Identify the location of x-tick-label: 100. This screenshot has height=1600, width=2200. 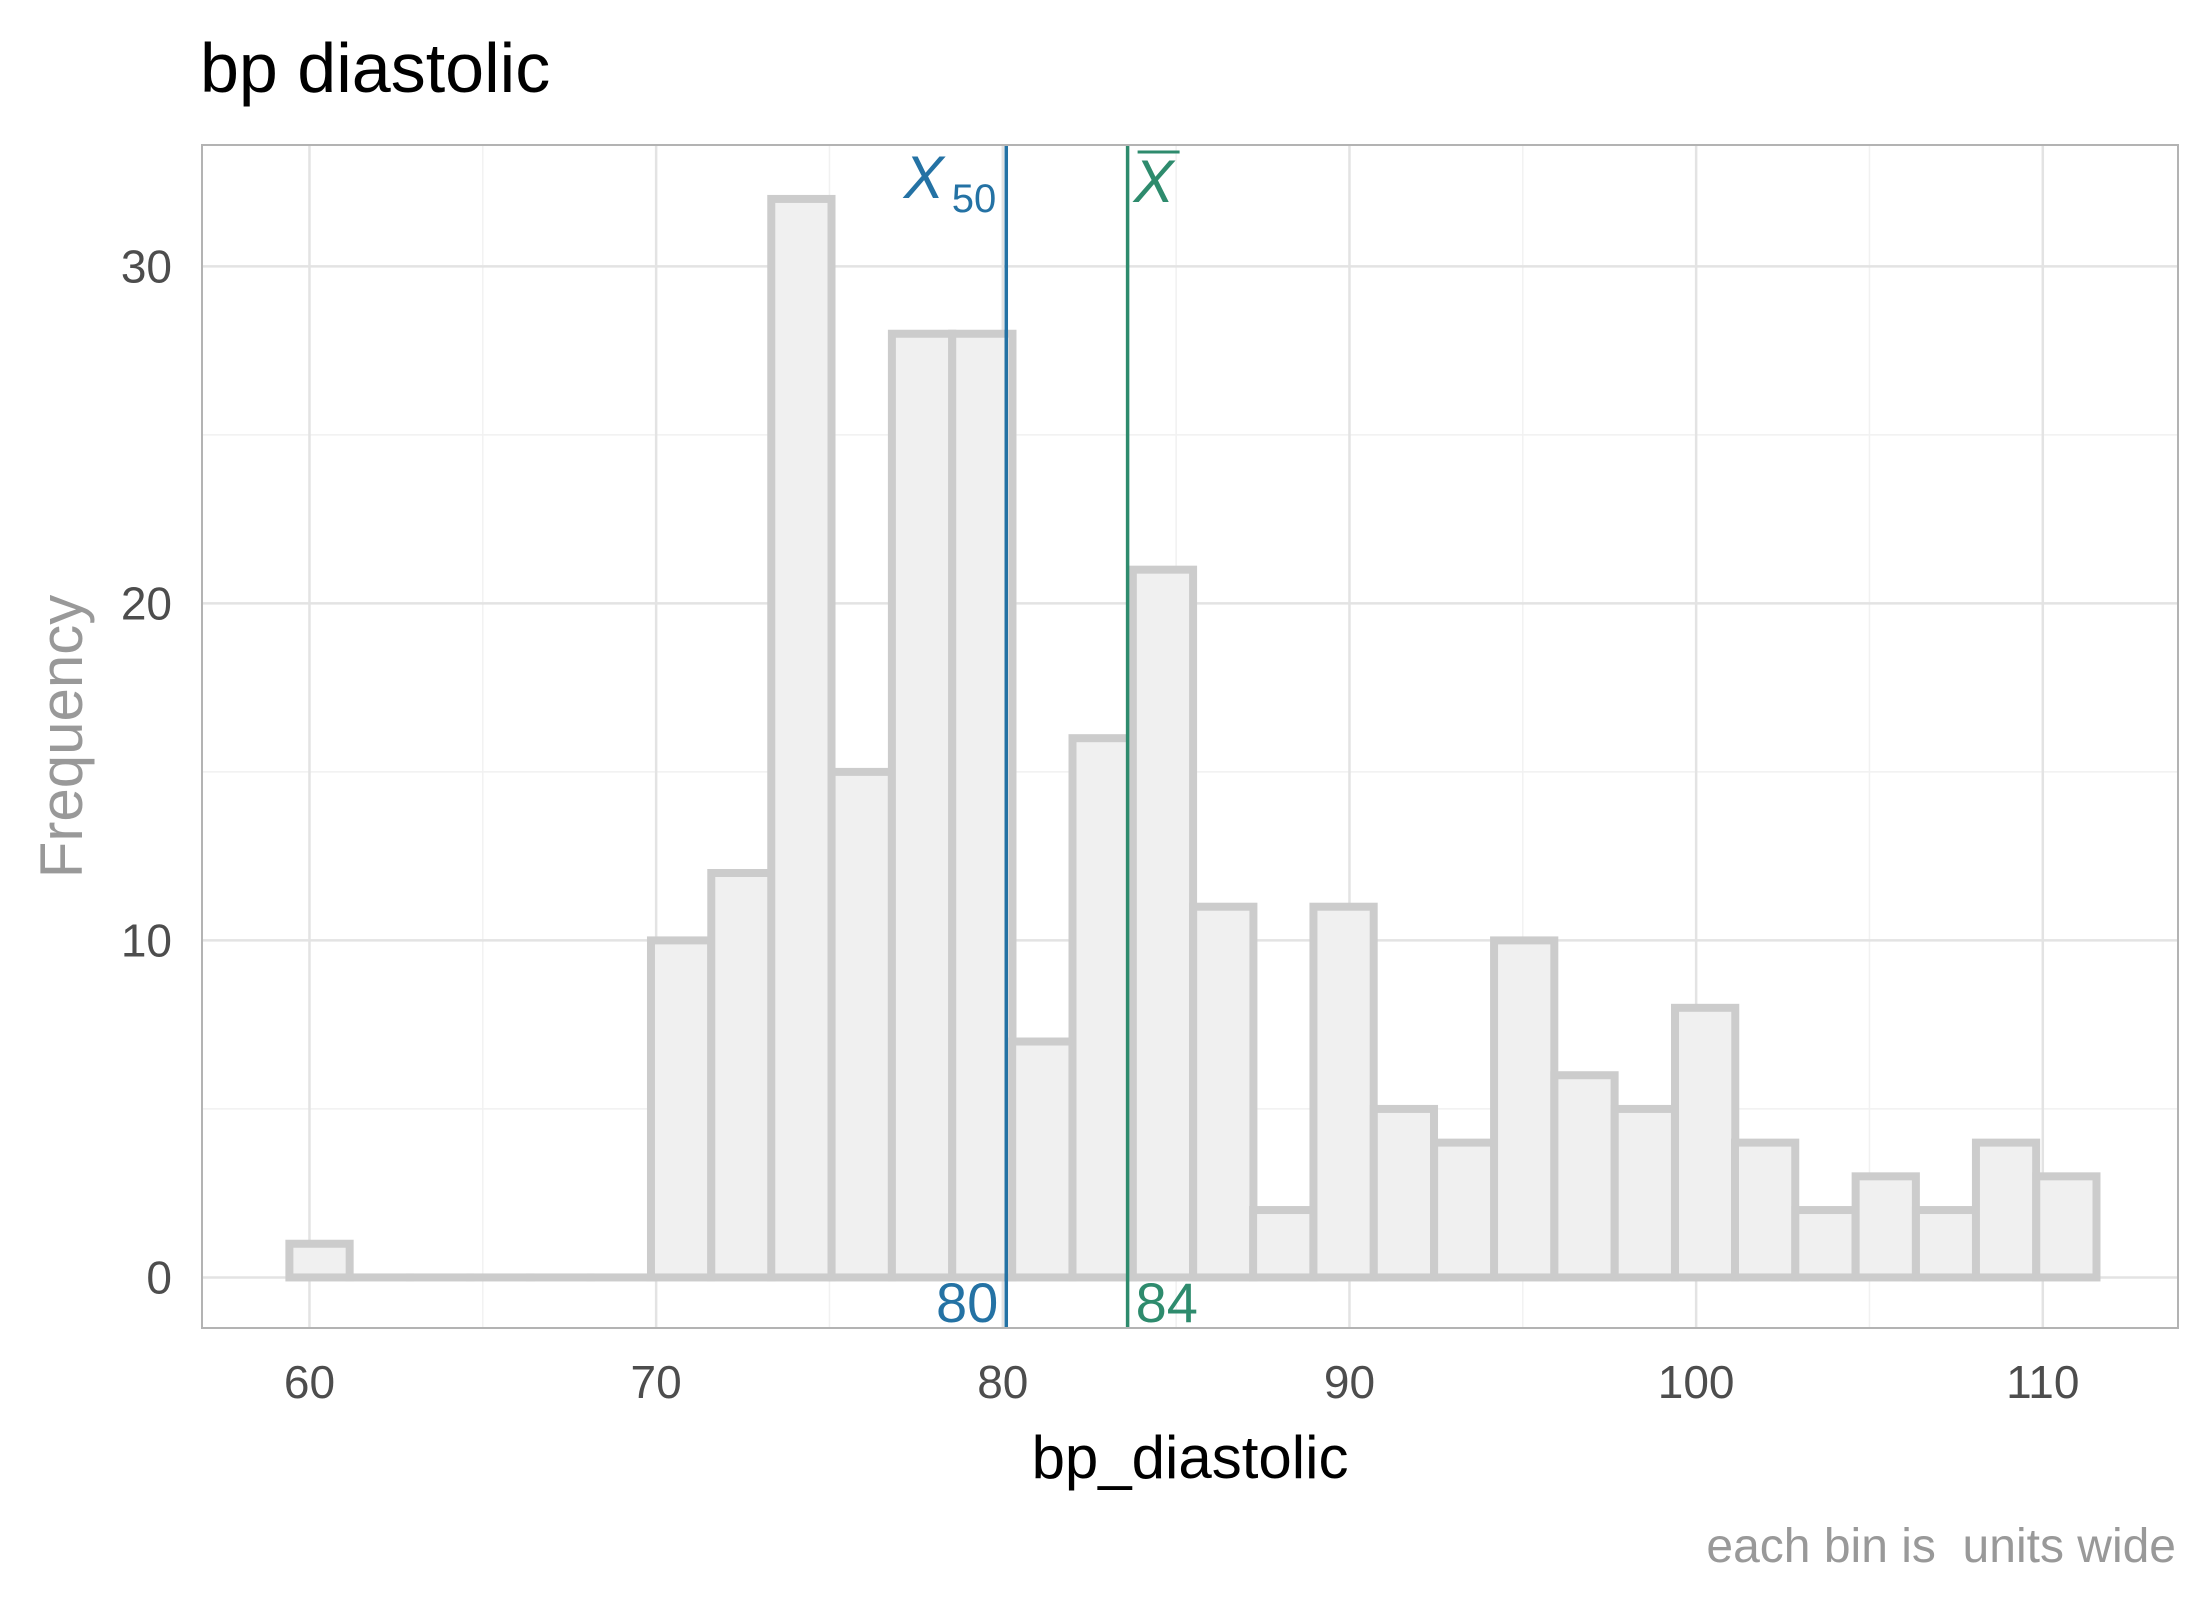
(1696, 1382).